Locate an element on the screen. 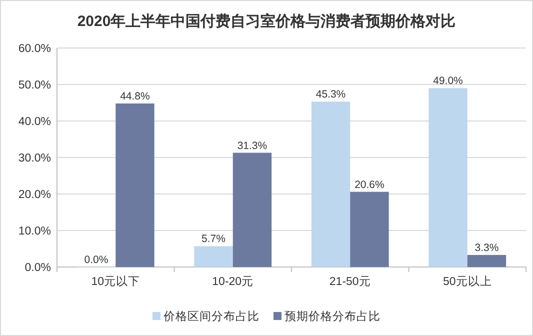 This screenshot has height=336, width=533. data-label: 45.3% is located at coordinates (331, 94).